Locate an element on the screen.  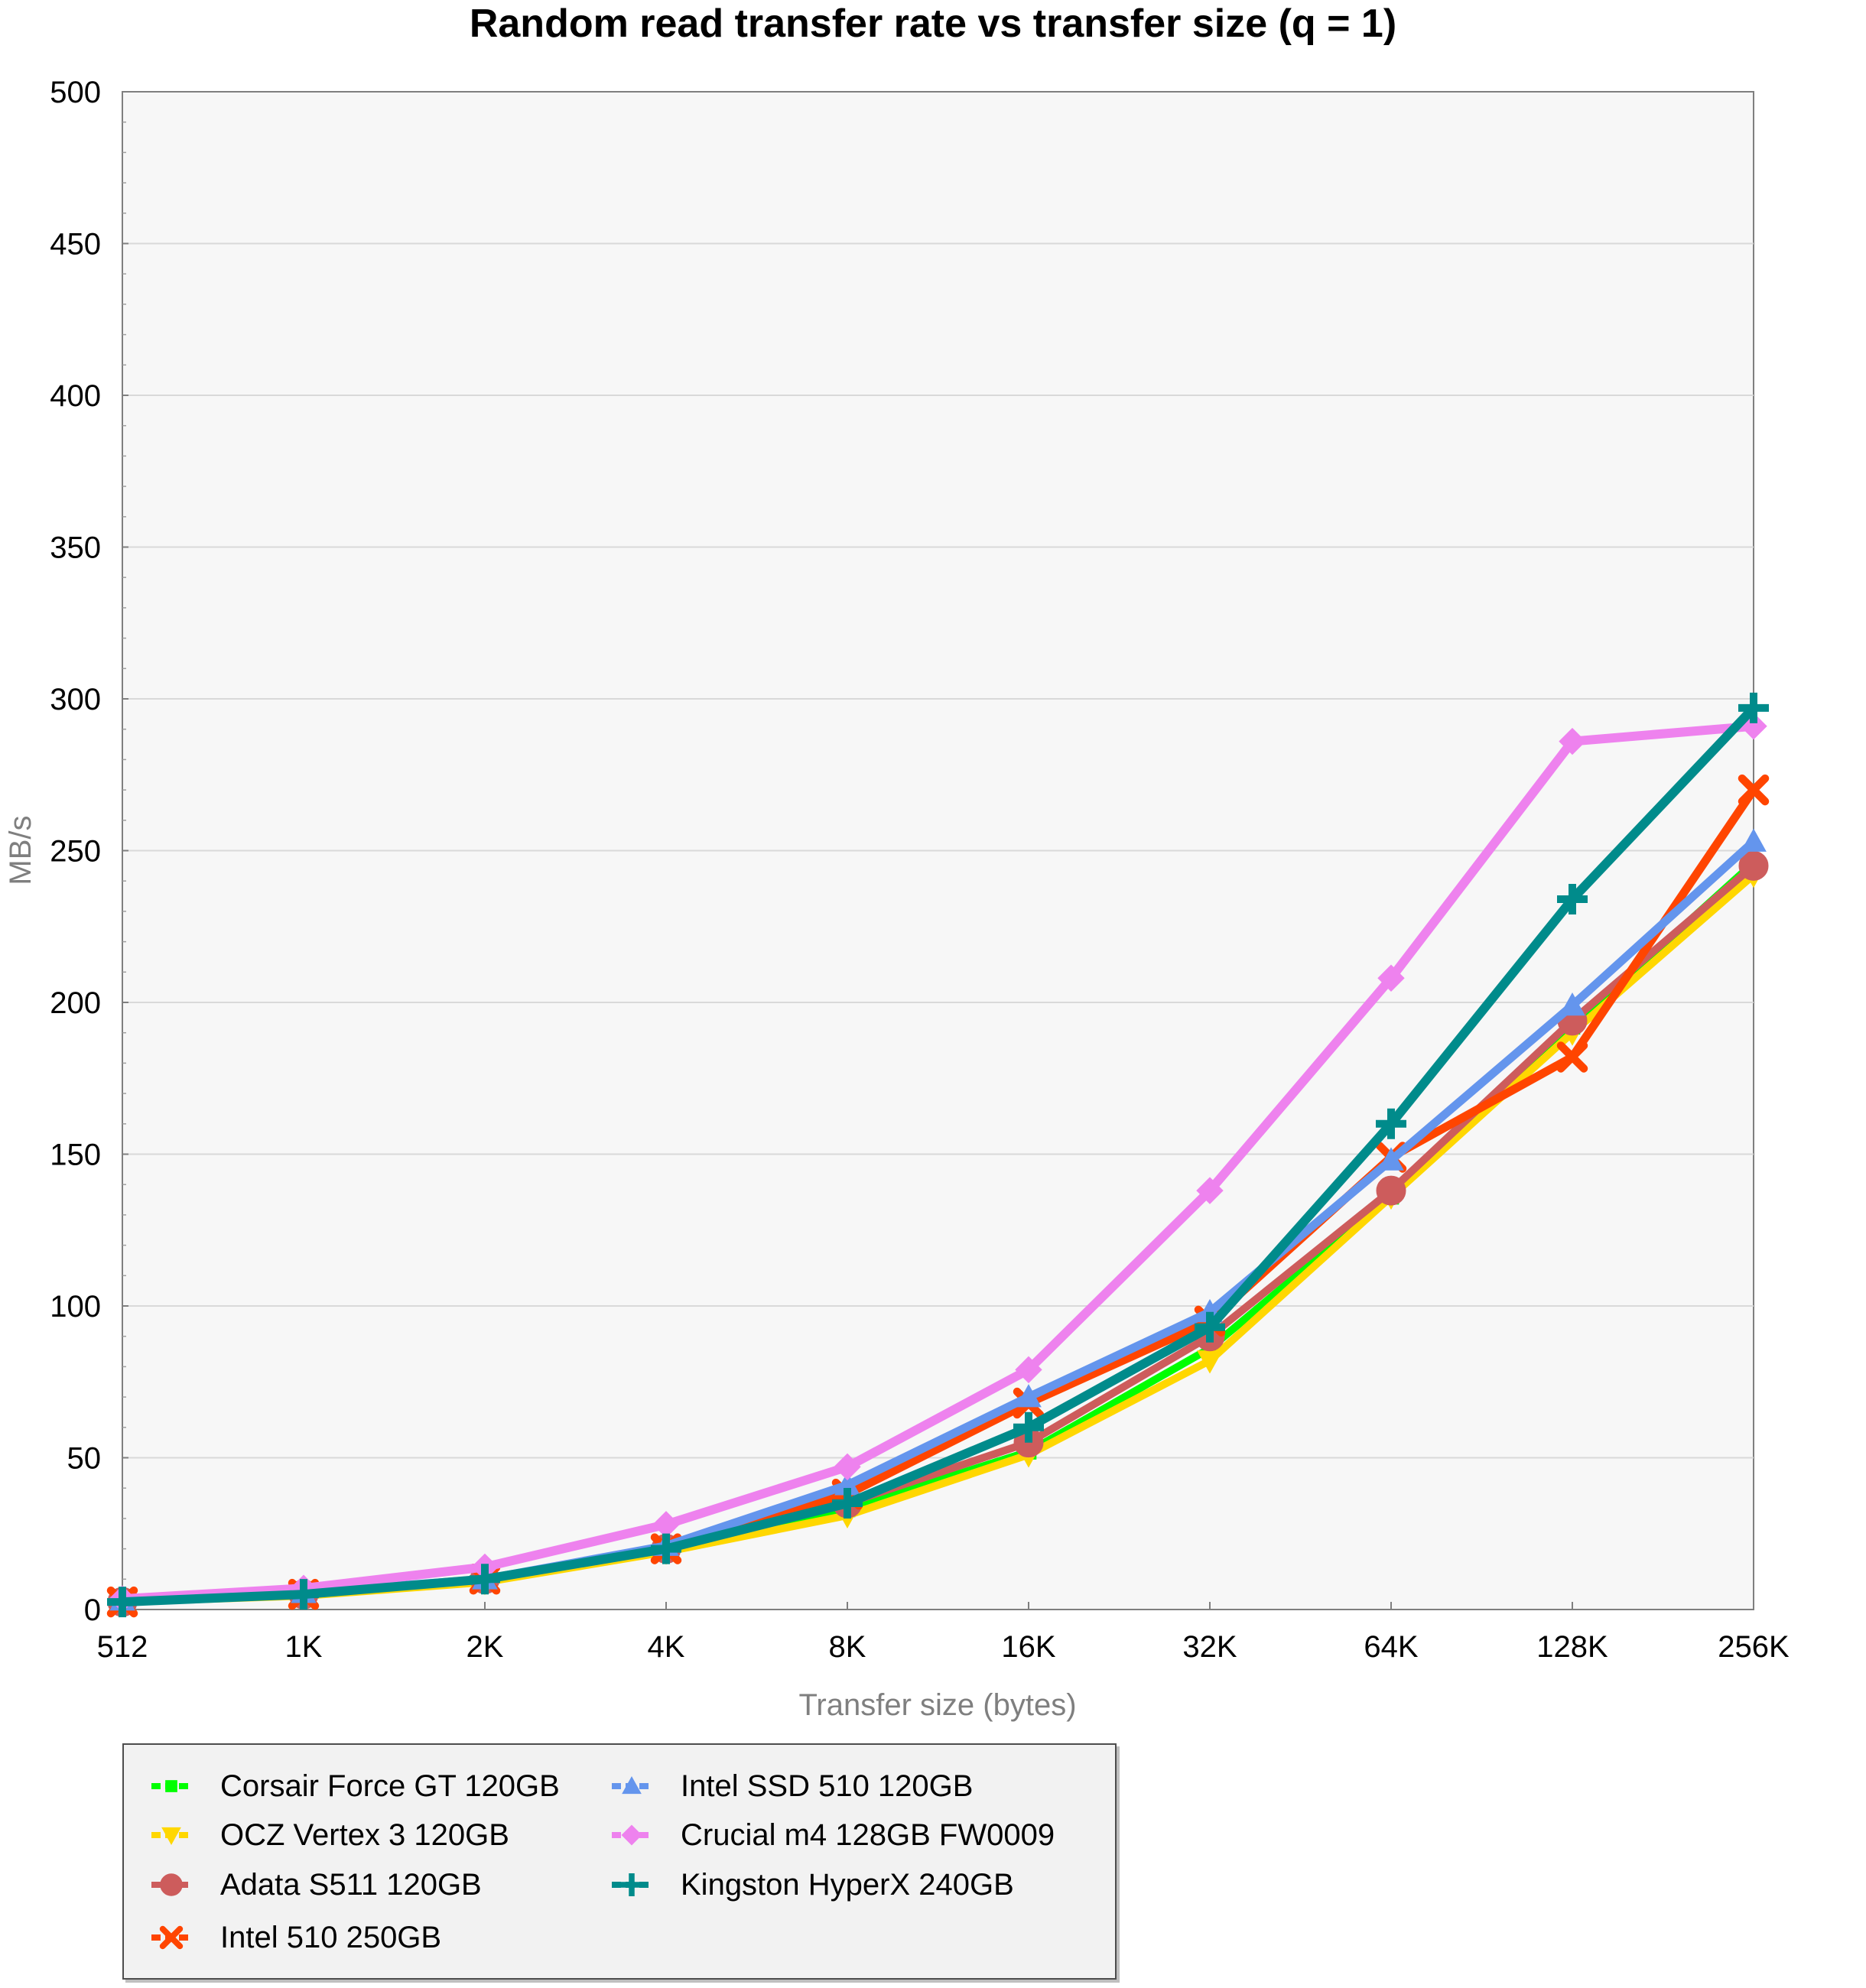
legend-label: OCZ Vertex 3 120GB is located at coordinates (364, 1834).